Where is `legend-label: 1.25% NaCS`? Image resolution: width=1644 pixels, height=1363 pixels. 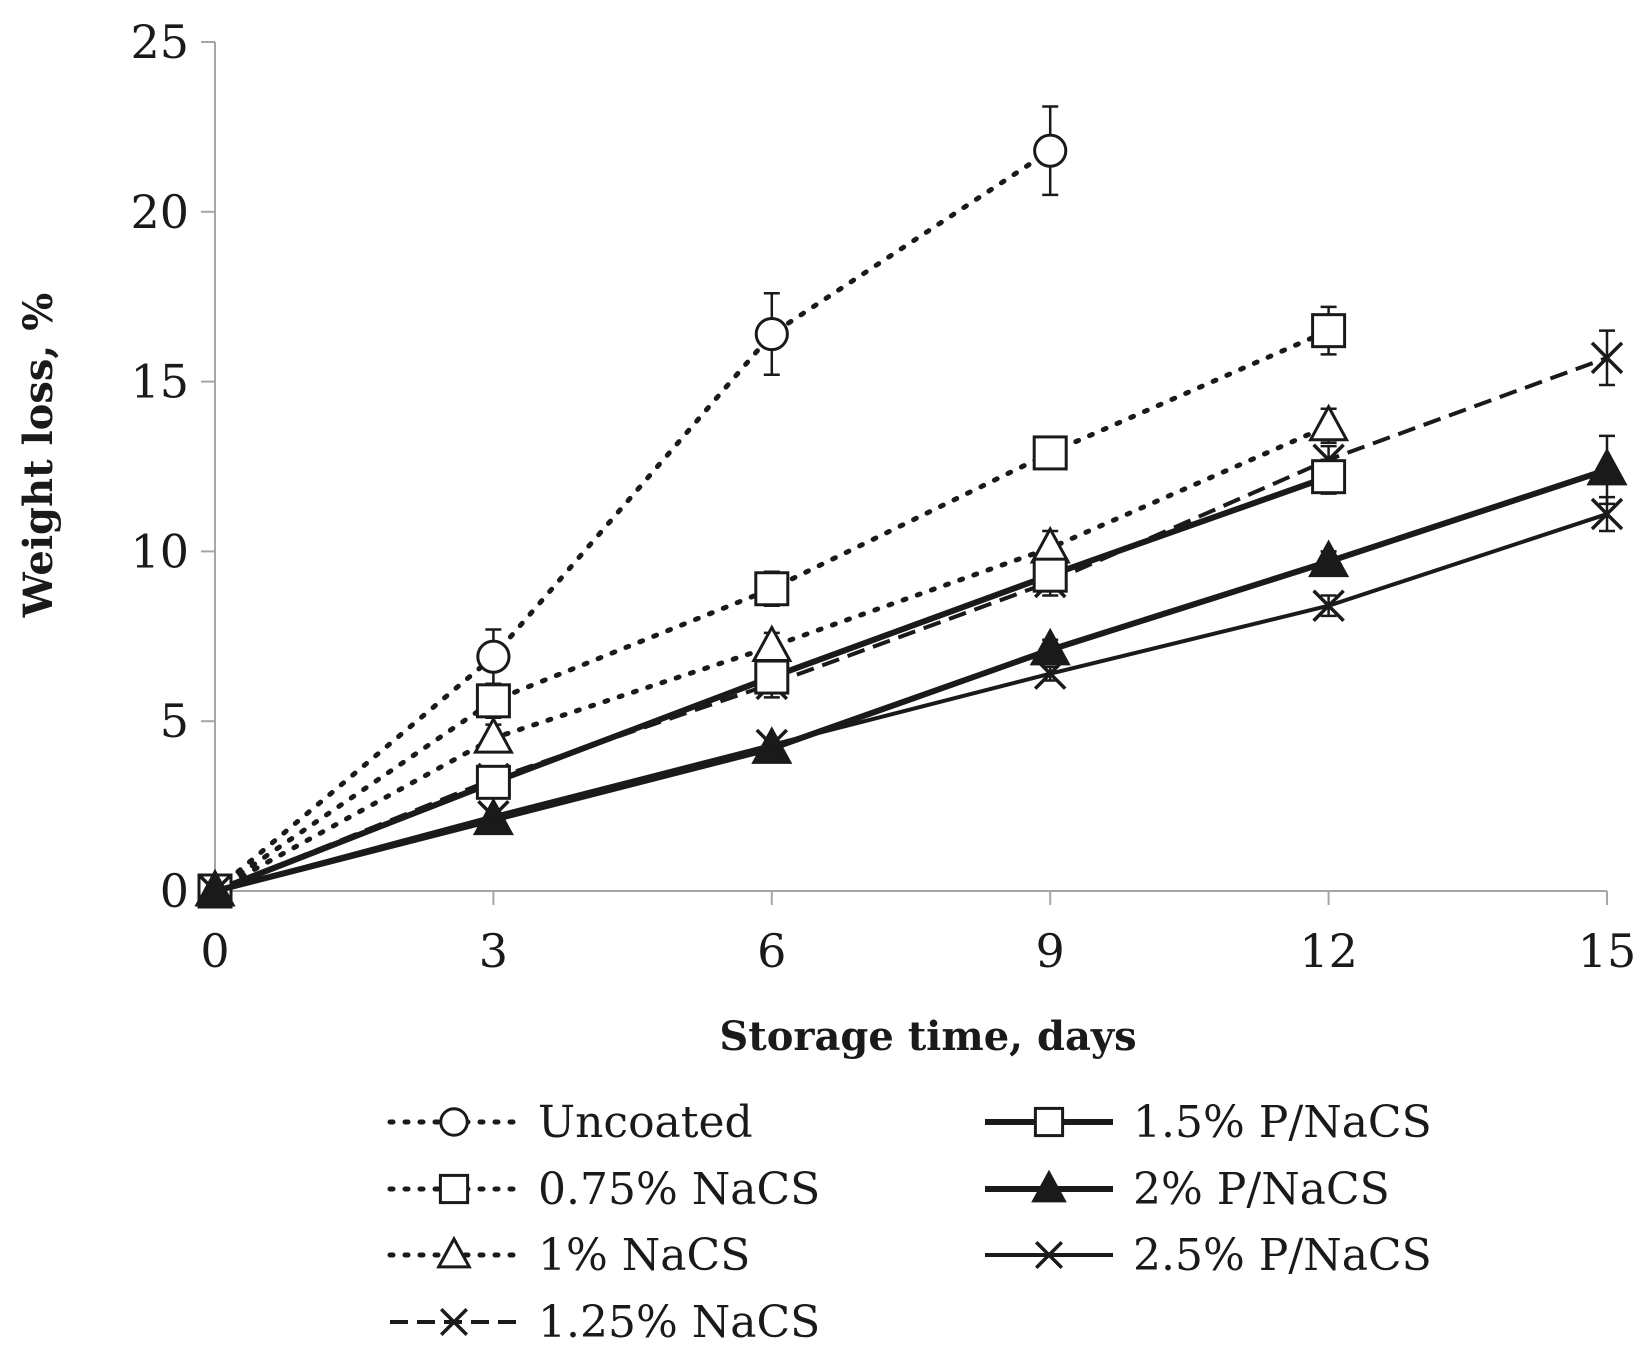 legend-label: 1.25% NaCS is located at coordinates (679, 1322).